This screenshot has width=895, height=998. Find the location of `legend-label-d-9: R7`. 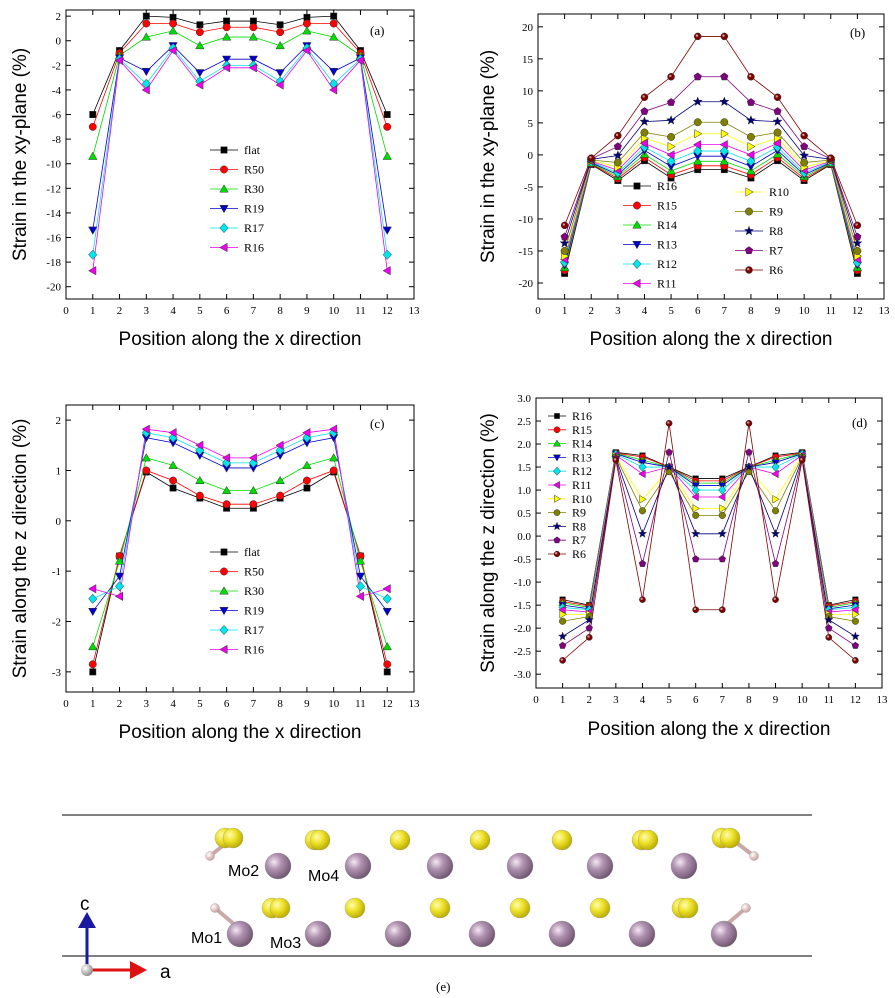

legend-label-d-9: R7 is located at coordinates (579, 540).